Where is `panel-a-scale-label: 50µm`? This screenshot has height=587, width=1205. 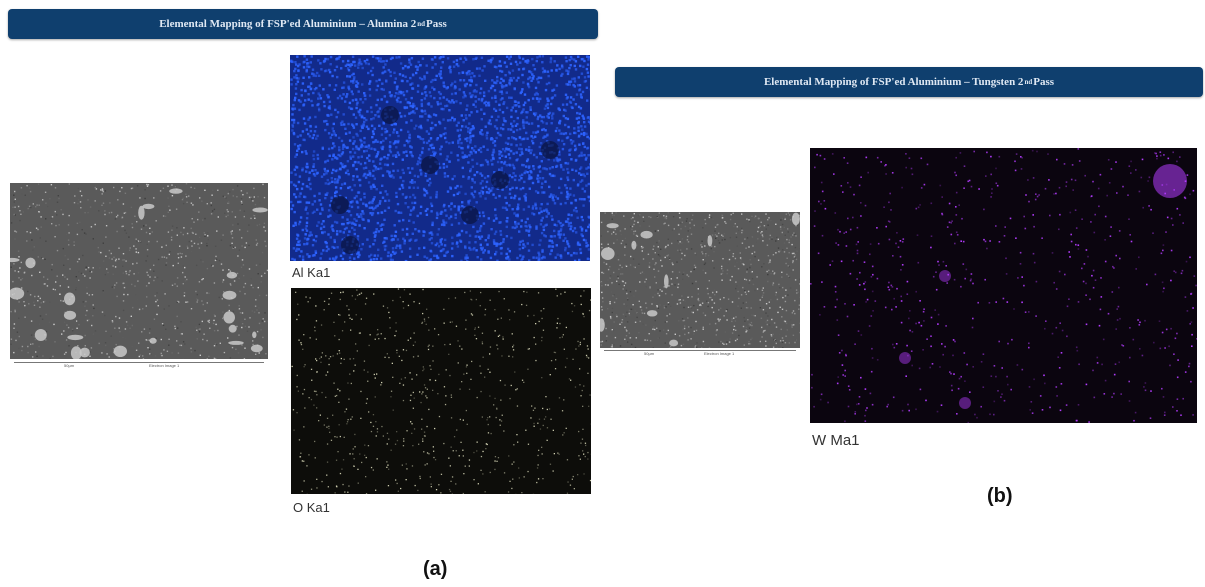
panel-a-scale-label: 50µm is located at coordinates (69, 365).